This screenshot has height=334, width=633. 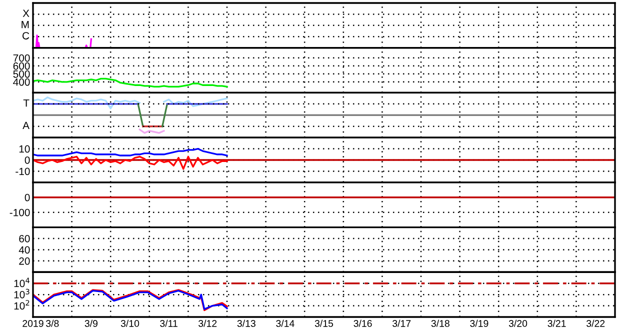 What do you see at coordinates (22, 293) in the screenshot?
I see `y-tick-label: 10$^{3}$` at bounding box center [22, 293].